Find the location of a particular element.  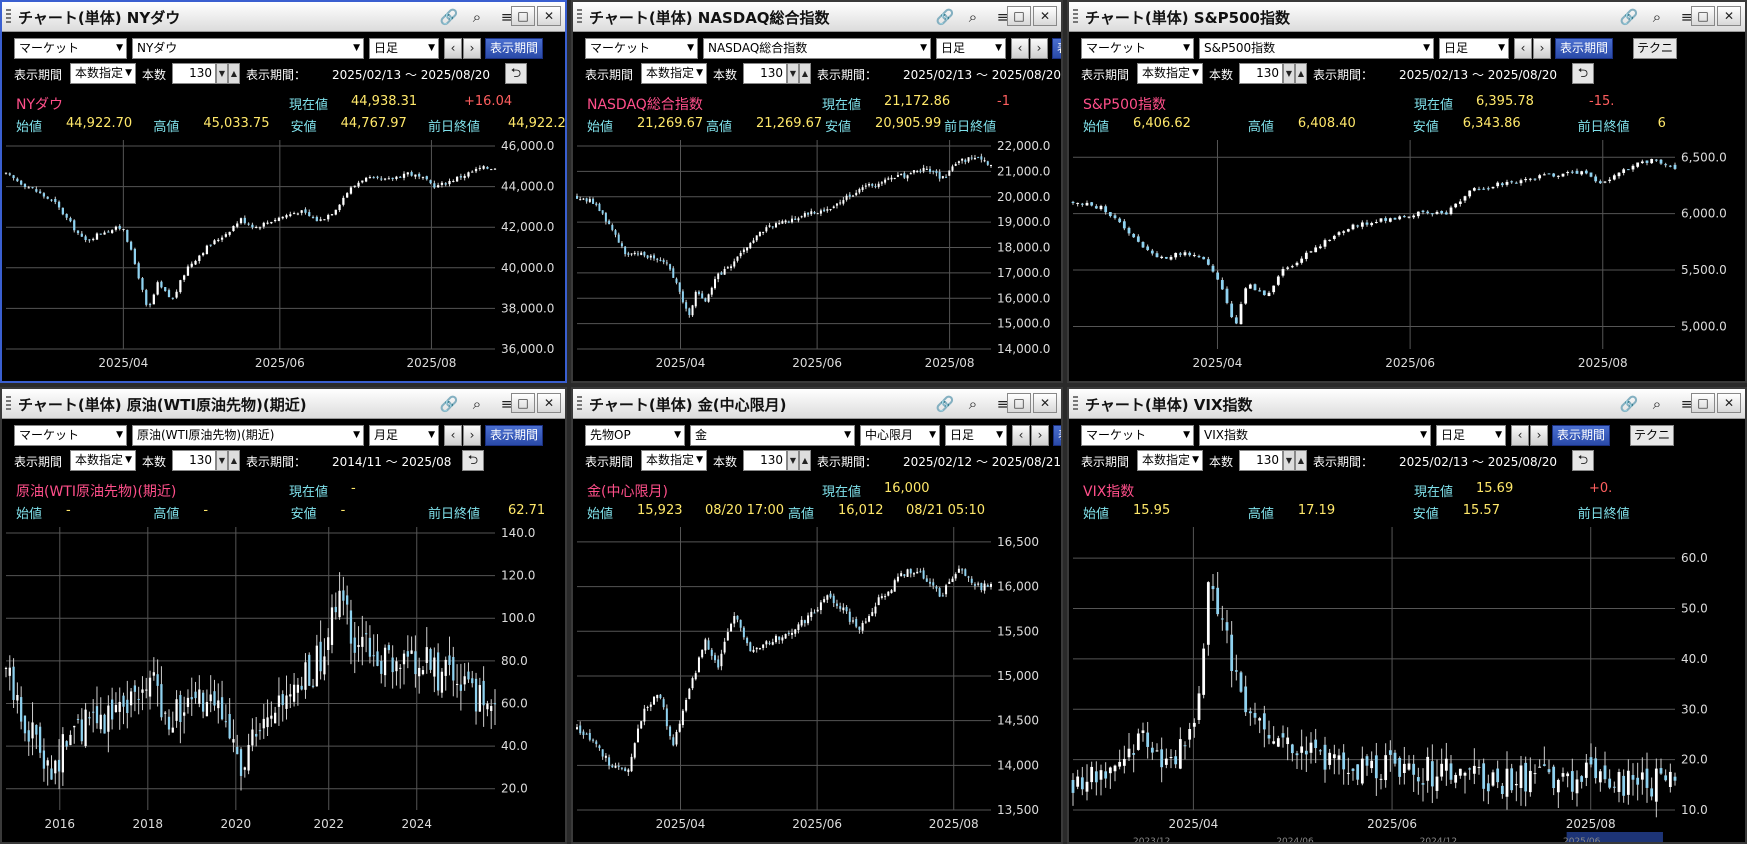

symbol-select: NYダウ ▼ is located at coordinates (248, 48).